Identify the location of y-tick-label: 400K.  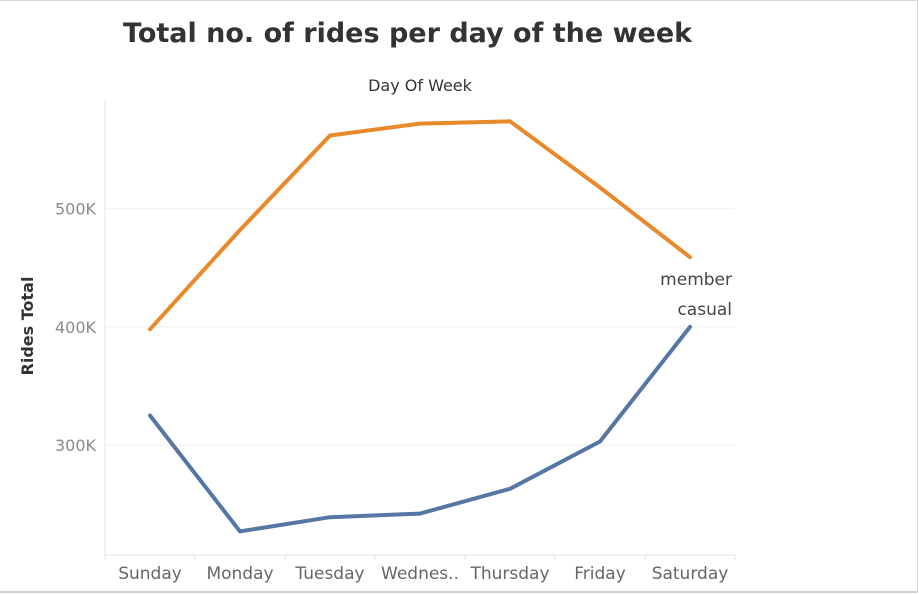
(76, 327).